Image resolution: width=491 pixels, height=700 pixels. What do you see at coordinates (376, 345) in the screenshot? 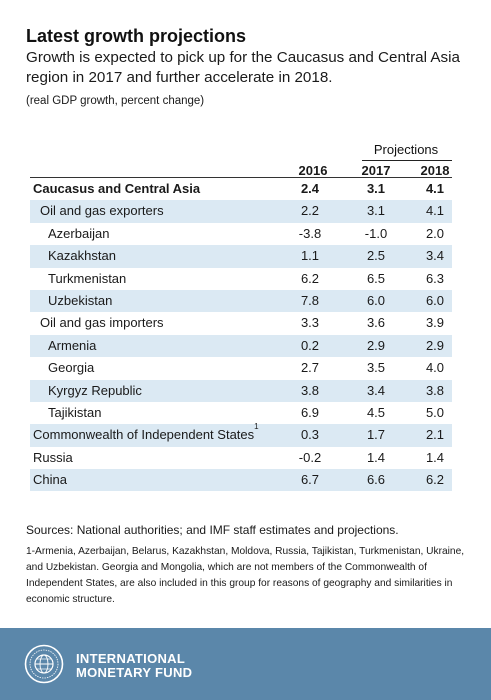
I see `value-2017: 2.9` at bounding box center [376, 345].